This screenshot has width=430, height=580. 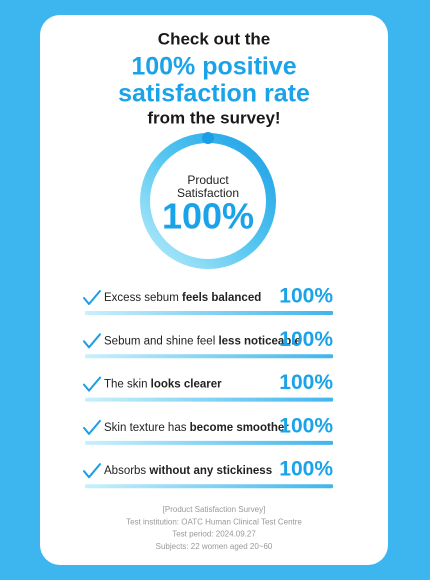 I want to click on gauge-label: Satisfaction, so click(x=208, y=193).